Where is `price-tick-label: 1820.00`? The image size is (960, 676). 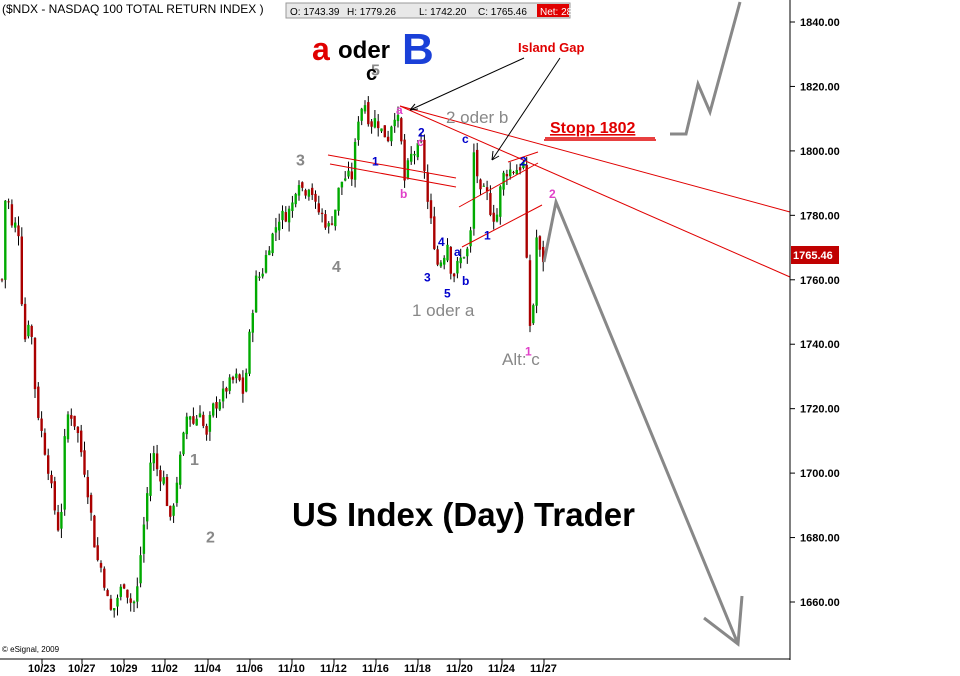
price-tick-label: 1820.00 is located at coordinates (820, 87).